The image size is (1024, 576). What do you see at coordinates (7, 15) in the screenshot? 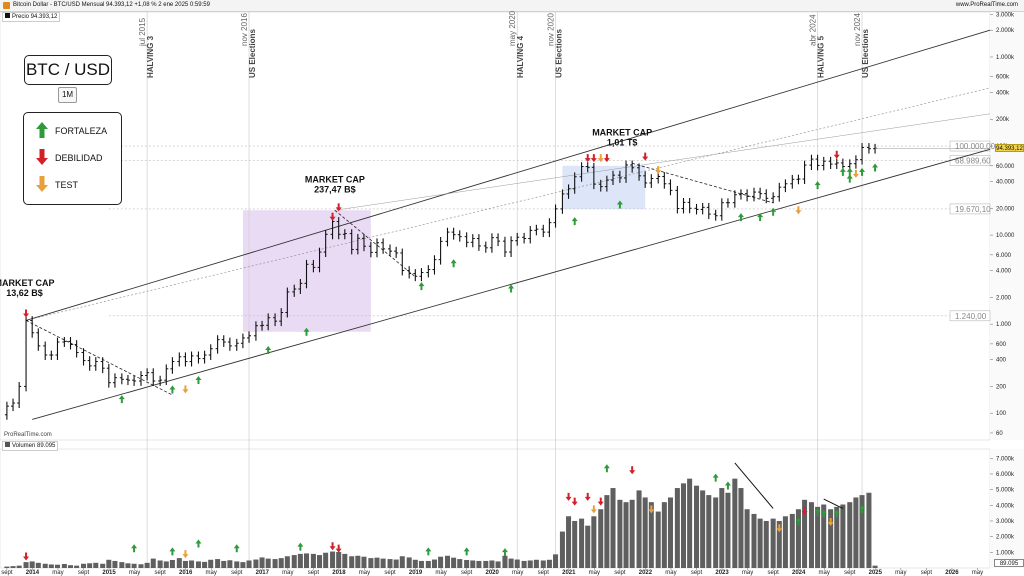
I see `price-series-swatch` at bounding box center [7, 15].